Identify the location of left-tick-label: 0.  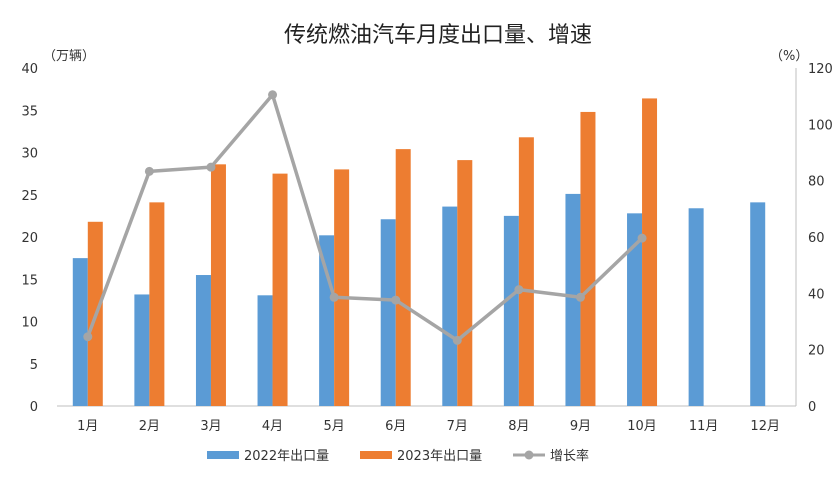
(34, 407).